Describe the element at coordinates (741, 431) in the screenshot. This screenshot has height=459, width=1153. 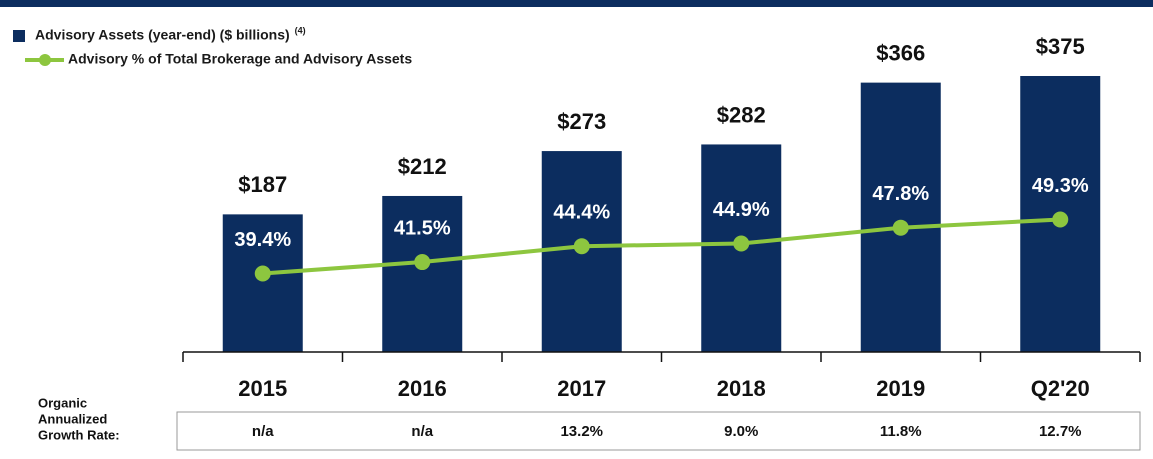
I see `table-cell: 9.0%` at that location.